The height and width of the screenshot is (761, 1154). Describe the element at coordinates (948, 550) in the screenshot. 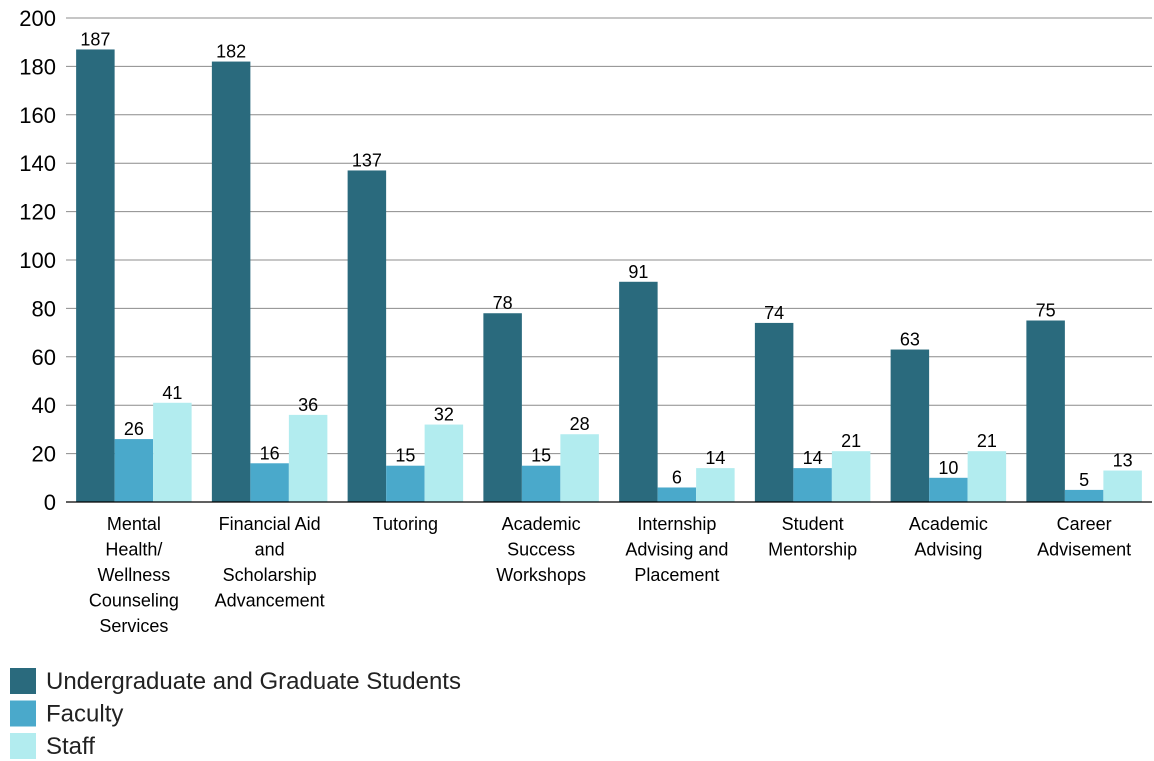

I see `x-tick-label: Advising` at that location.